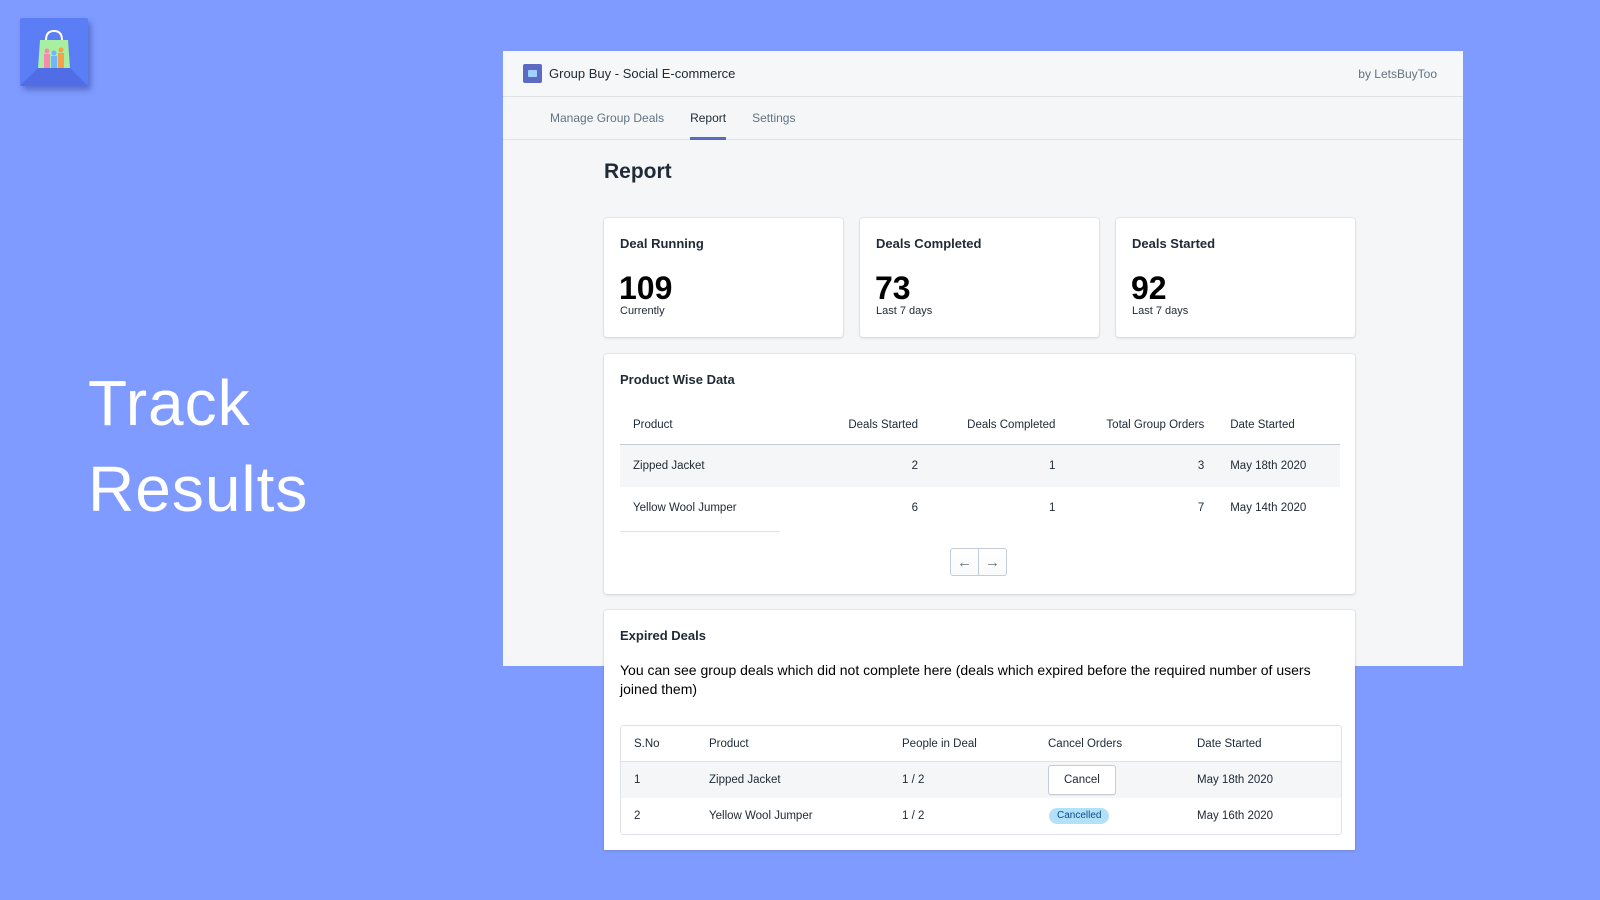 This screenshot has width=1600, height=900. I want to click on column-header: People in Deal, so click(962, 744).